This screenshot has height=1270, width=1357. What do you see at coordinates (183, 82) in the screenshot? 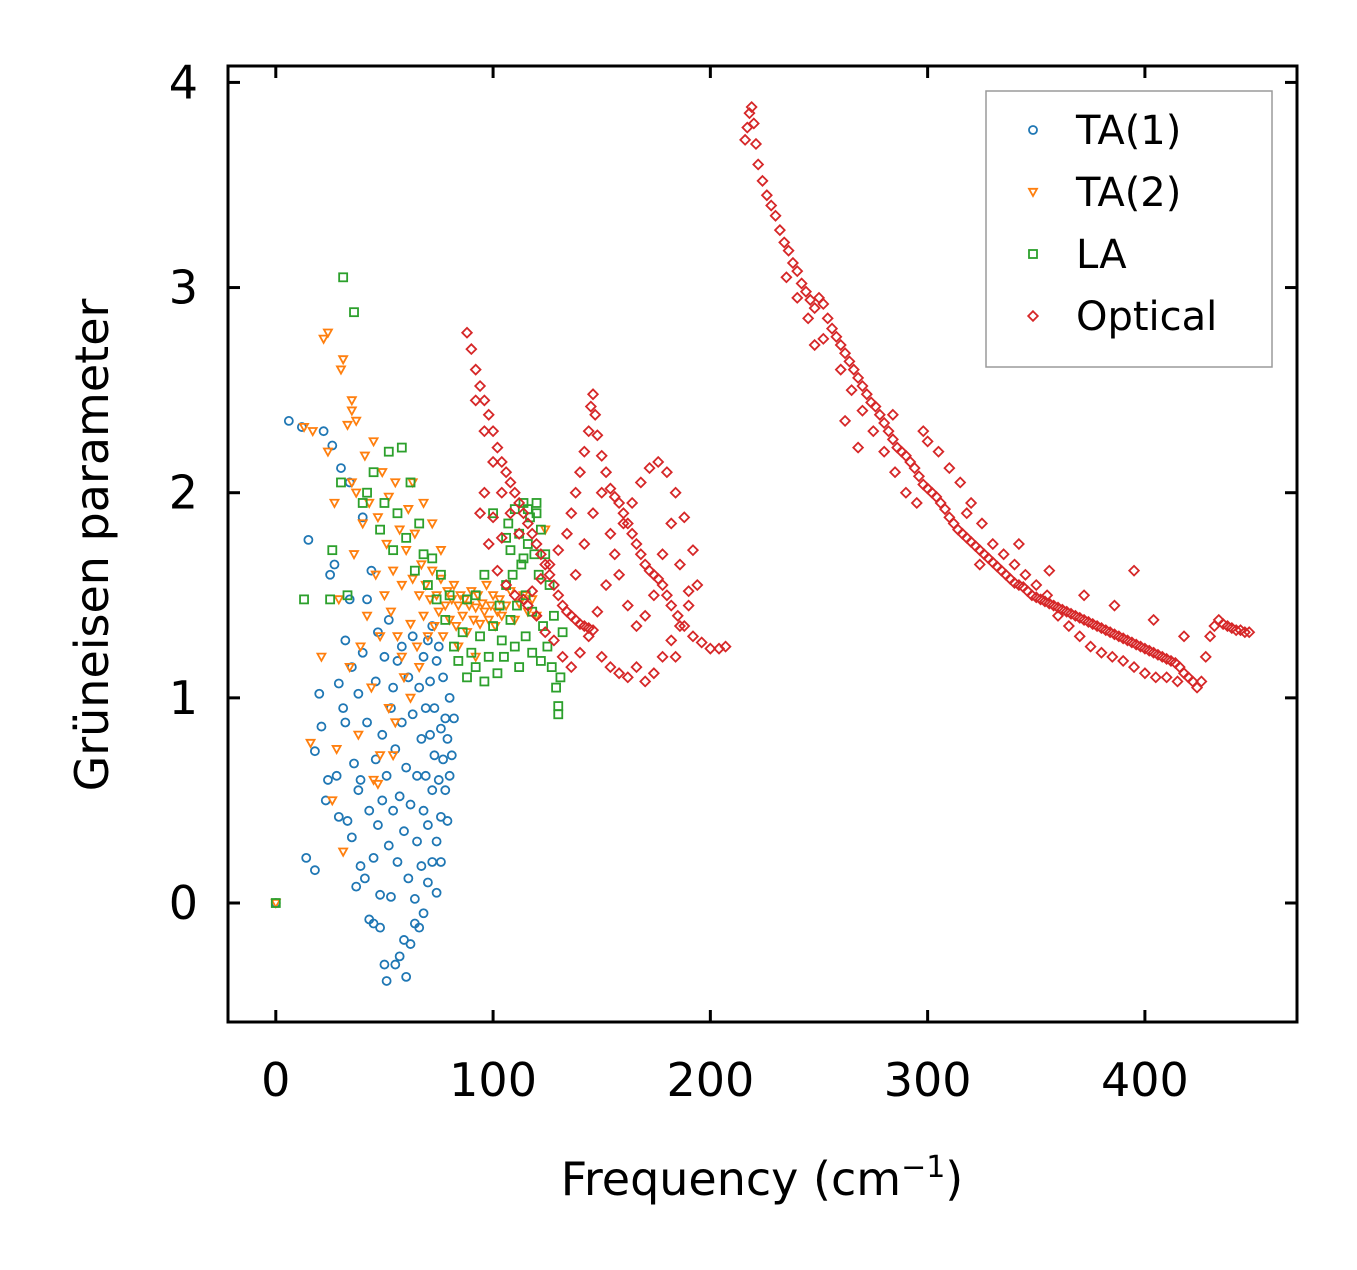
I see `y-tick-label: 4` at bounding box center [183, 82].